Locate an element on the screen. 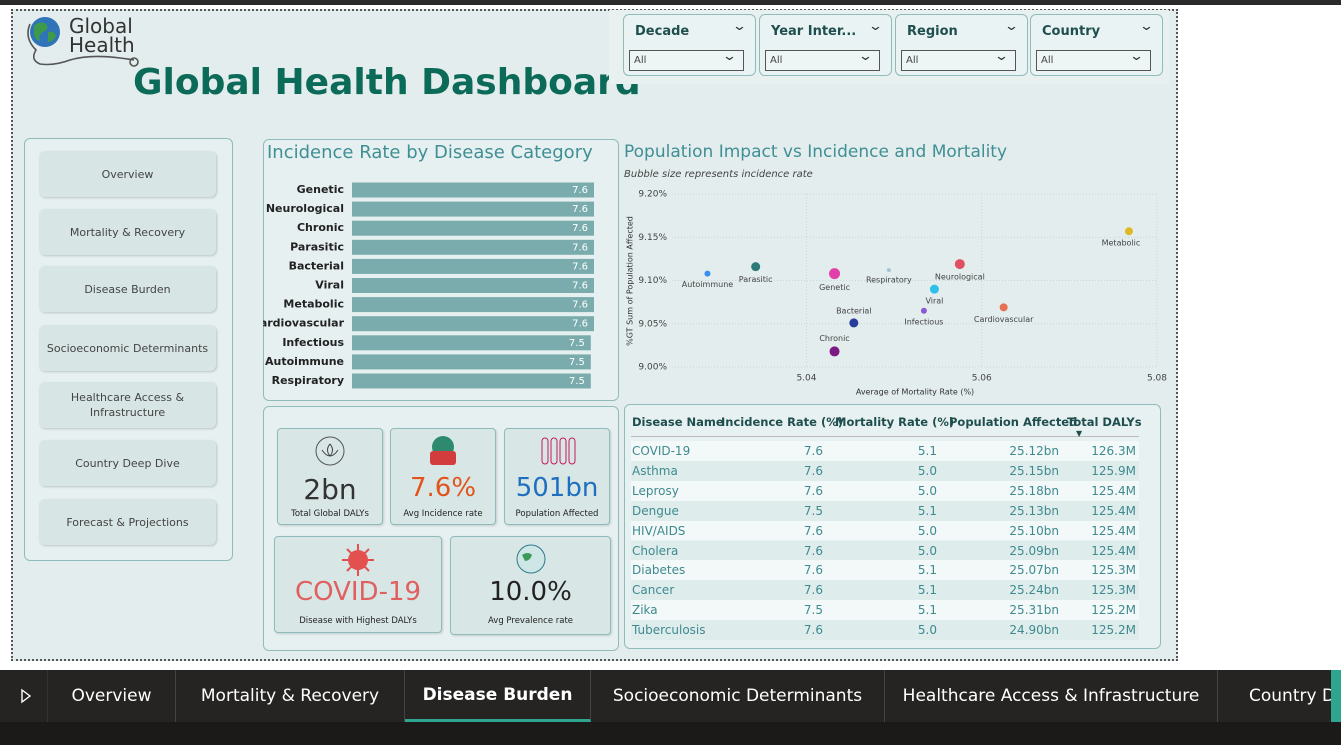 This screenshot has width=1341, height=745. page-tab: Overview is located at coordinates (112, 696).